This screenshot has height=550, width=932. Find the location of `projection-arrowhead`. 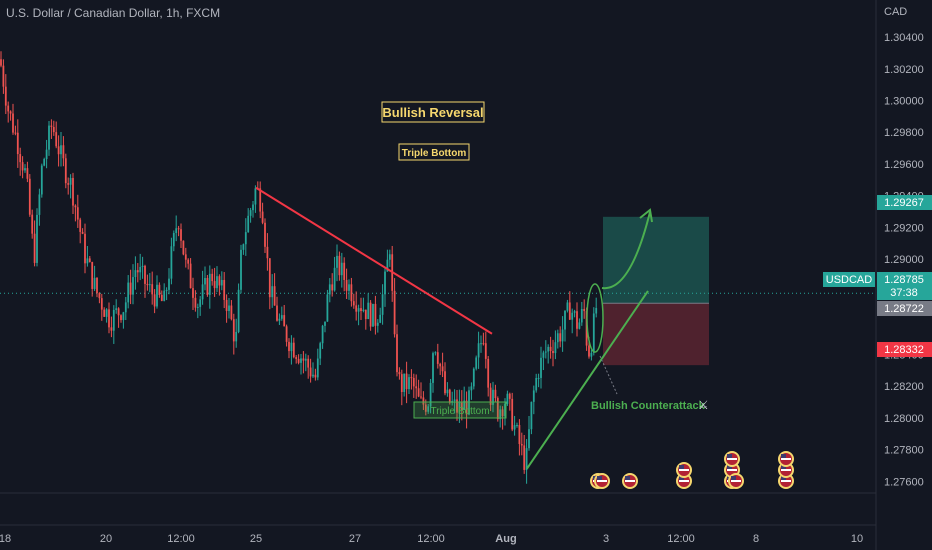

projection-arrowhead is located at coordinates (646, 215).